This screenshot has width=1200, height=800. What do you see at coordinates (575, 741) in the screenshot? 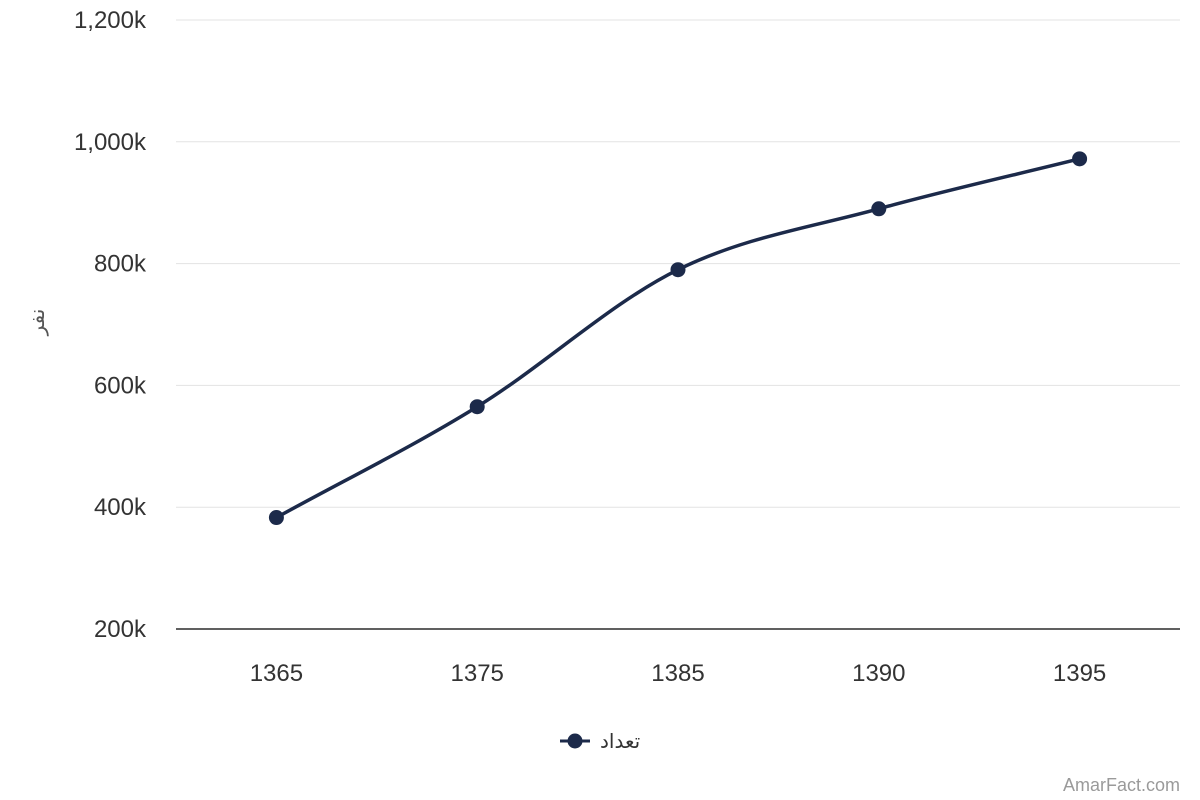
I see `legend-marker` at bounding box center [575, 741].